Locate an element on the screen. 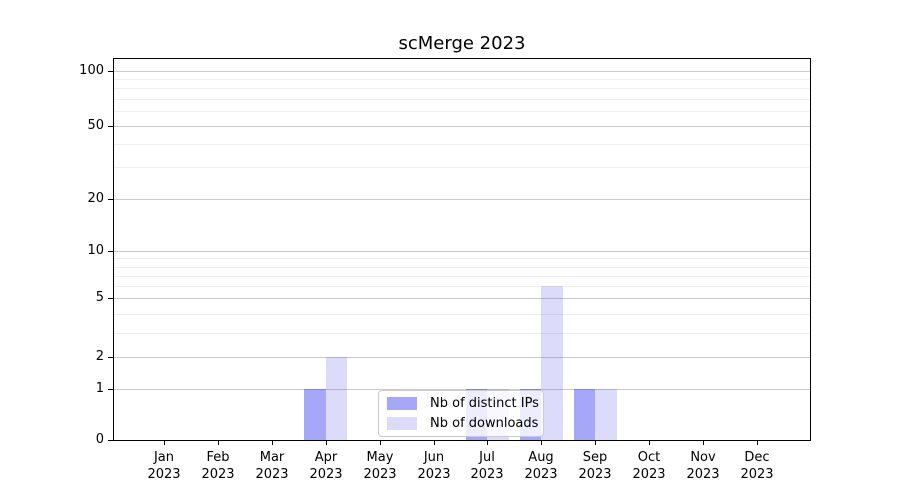 This screenshot has width=900, height=500. x-axis-tick-label: Oct 2023 is located at coordinates (649, 466).